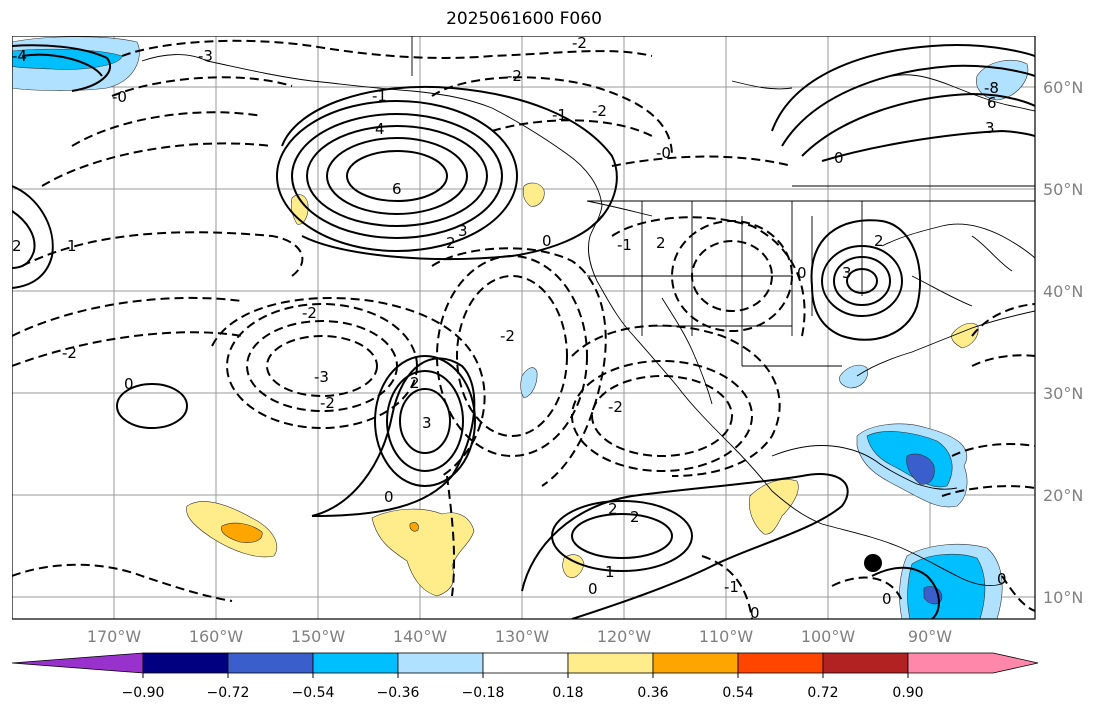  What do you see at coordinates (423, 552) in the screenshot?
I see `shade-yellow-central` at bounding box center [423, 552].